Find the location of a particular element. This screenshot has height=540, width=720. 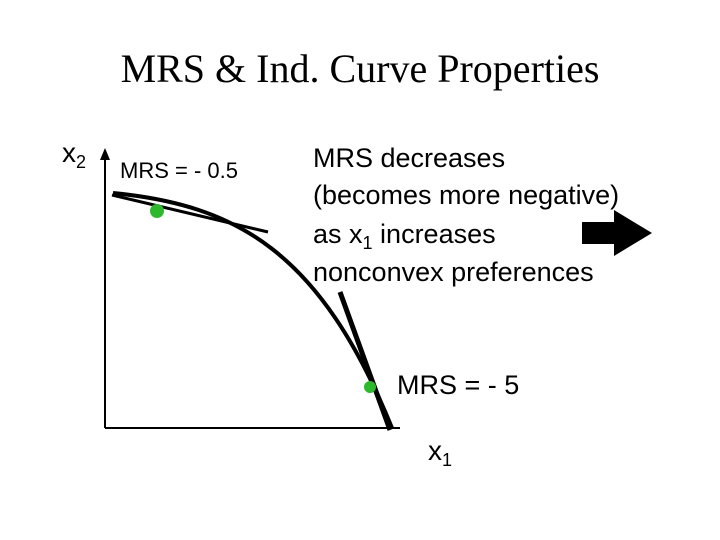

top-label: MRS = - 0.5 is located at coordinates (179, 170).